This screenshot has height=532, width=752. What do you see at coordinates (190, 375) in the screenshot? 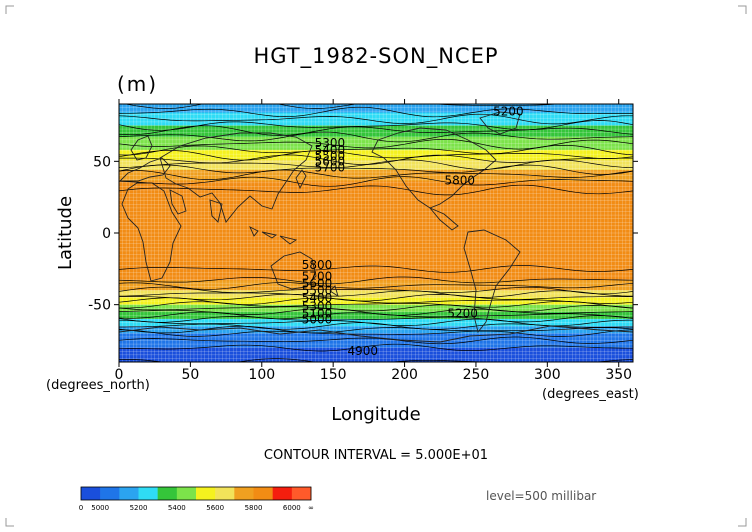
I see `x-tick-label: 50` at bounding box center [190, 375].